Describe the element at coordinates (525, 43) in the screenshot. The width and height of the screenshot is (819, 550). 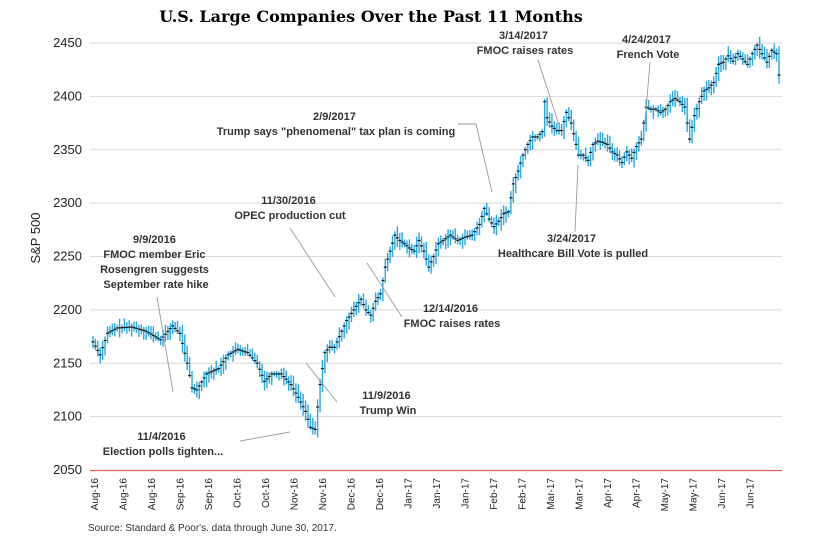
I see `annotation-fmoc-mar: 3/14/2017 FMOC raises rates` at that location.